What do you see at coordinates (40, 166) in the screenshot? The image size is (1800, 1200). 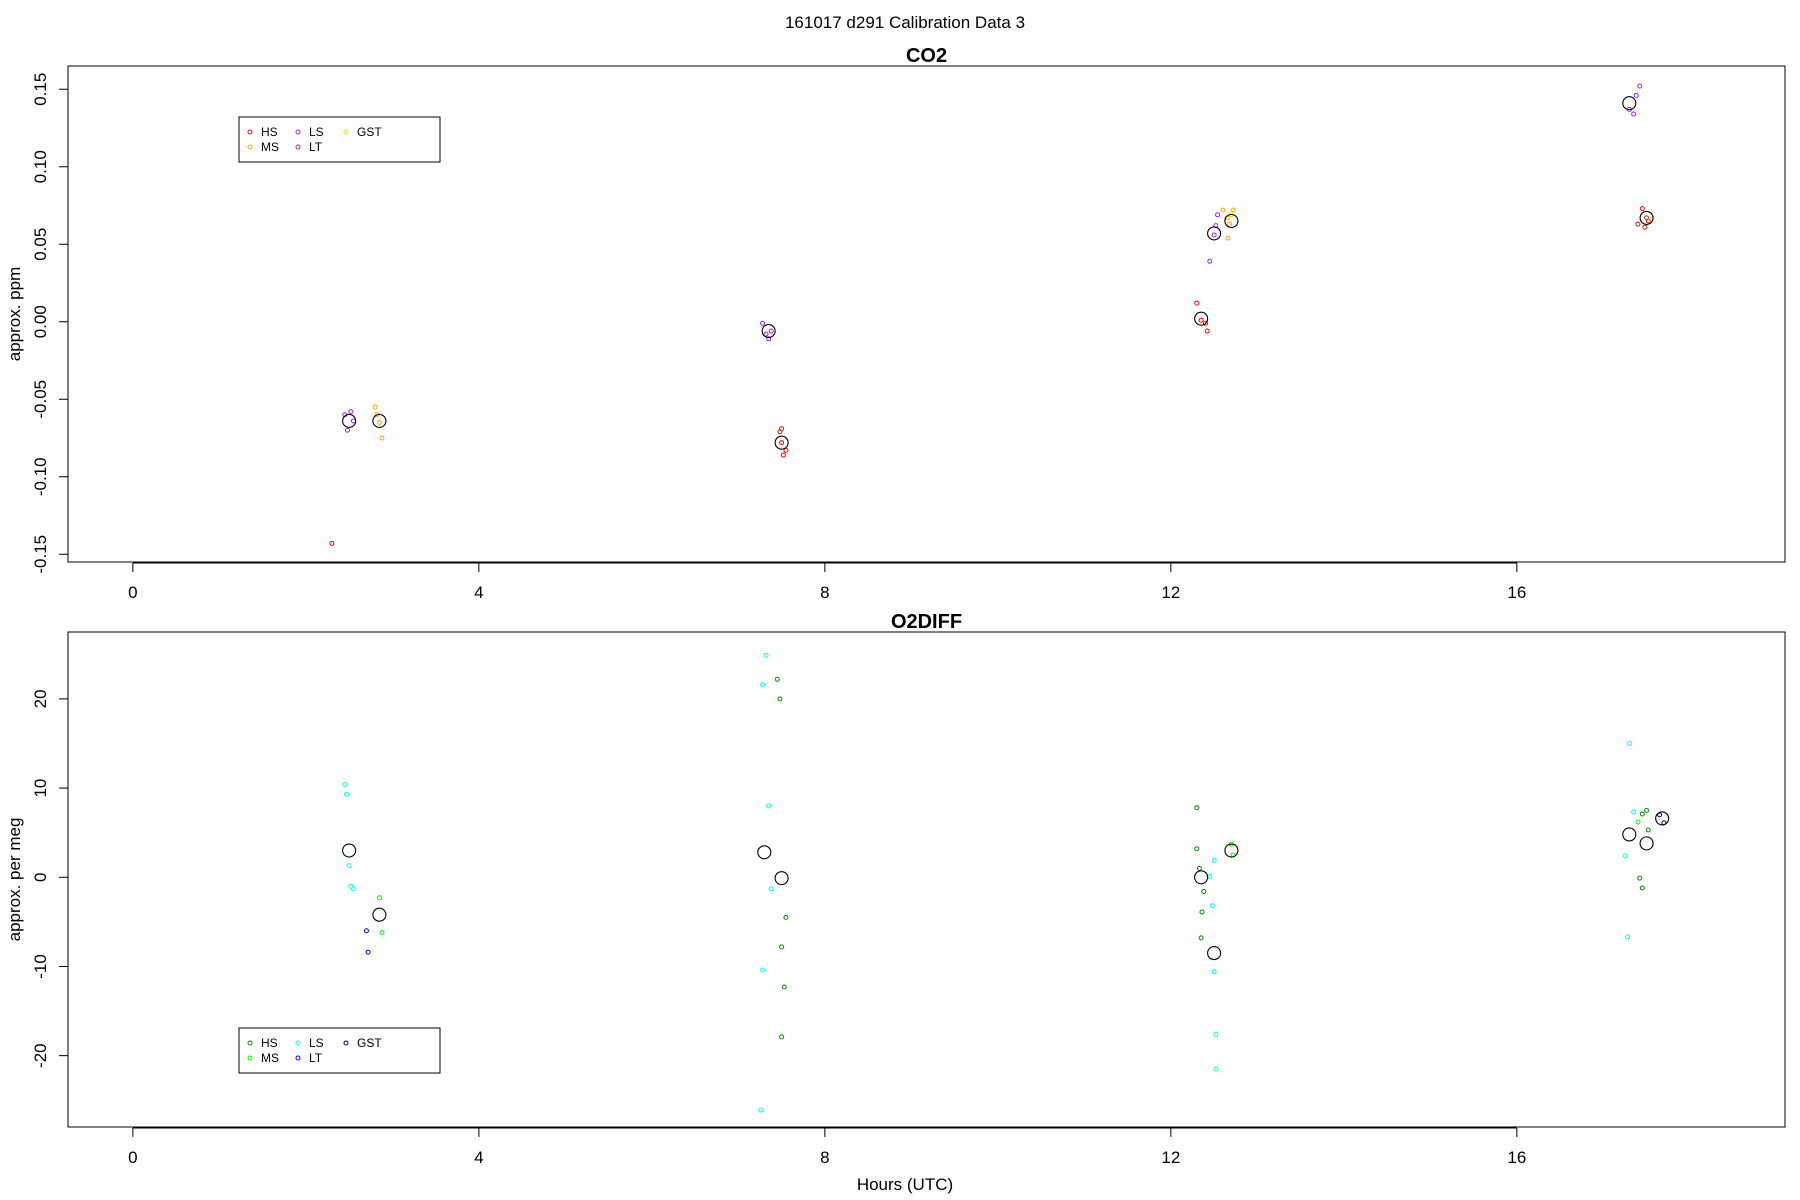 I see `co2-y-tick-label: 0.10` at bounding box center [40, 166].